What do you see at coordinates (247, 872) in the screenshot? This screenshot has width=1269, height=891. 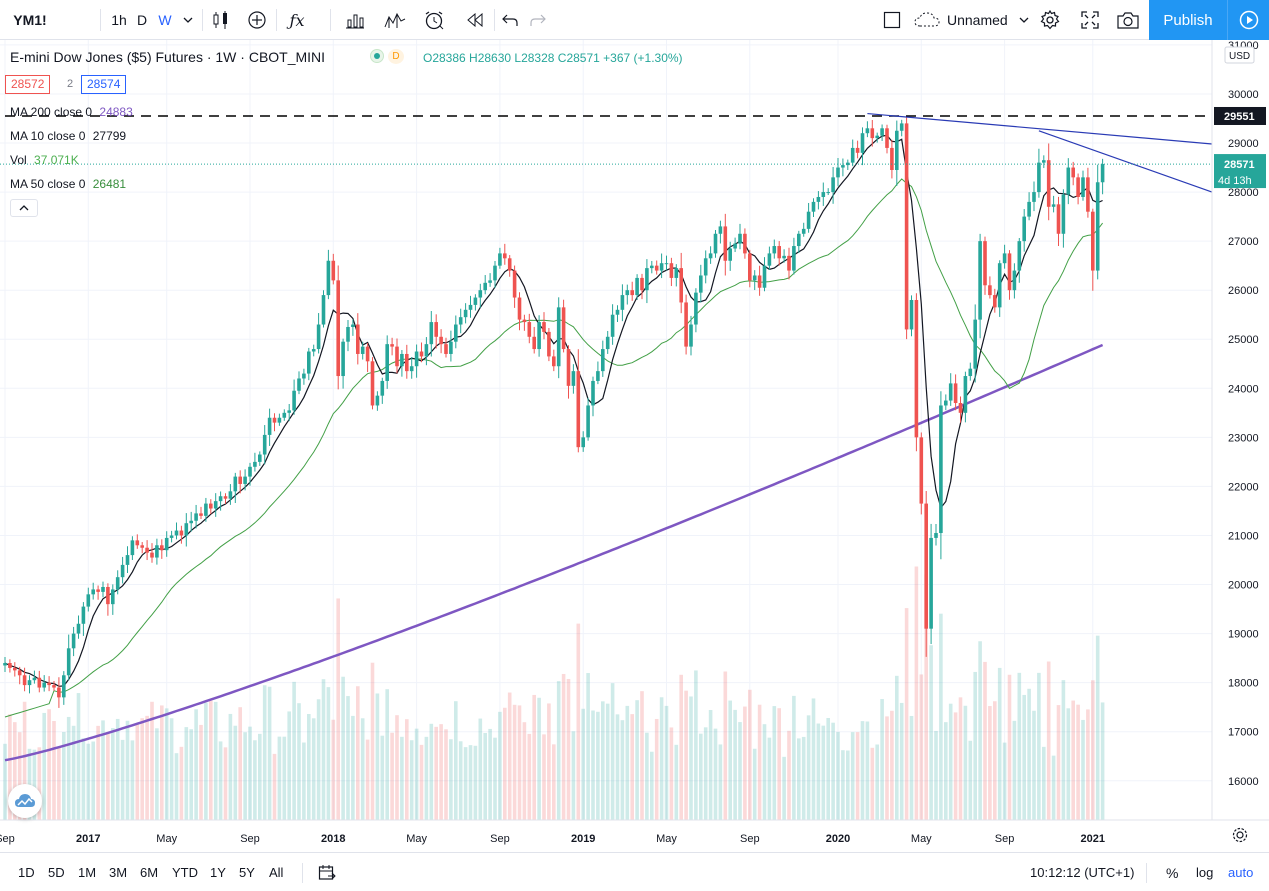 I see `range-5y: 5Y` at bounding box center [247, 872].